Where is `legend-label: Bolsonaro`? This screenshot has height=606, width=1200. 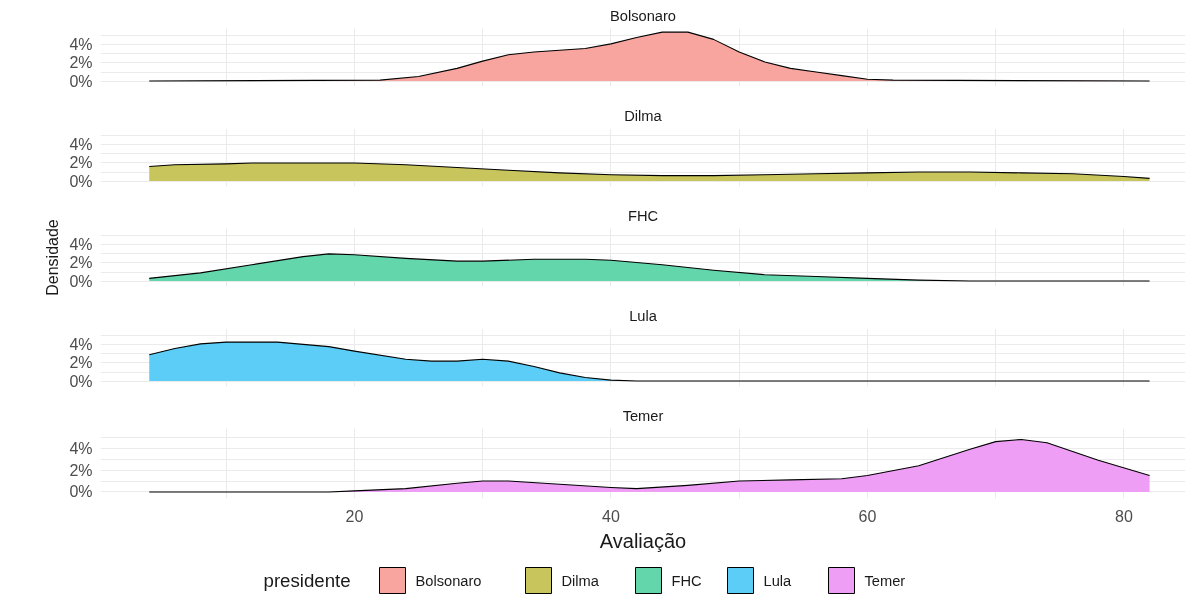
legend-label: Bolsonaro is located at coordinates (448, 580).